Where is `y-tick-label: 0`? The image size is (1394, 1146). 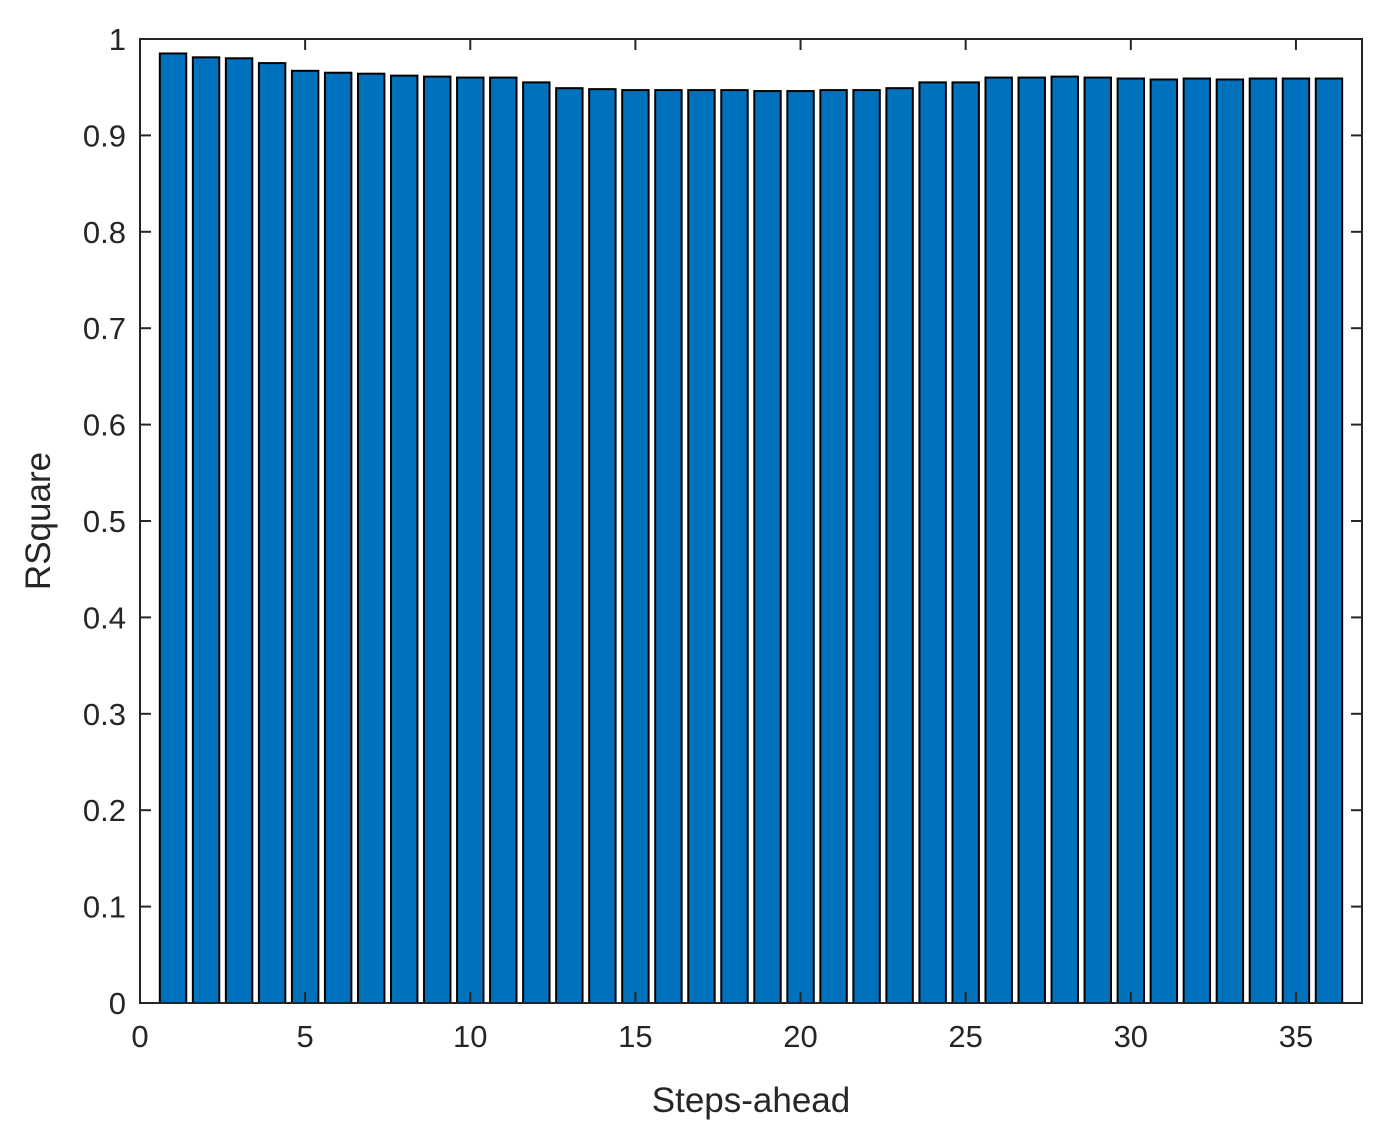 y-tick-label: 0 is located at coordinates (117, 1003).